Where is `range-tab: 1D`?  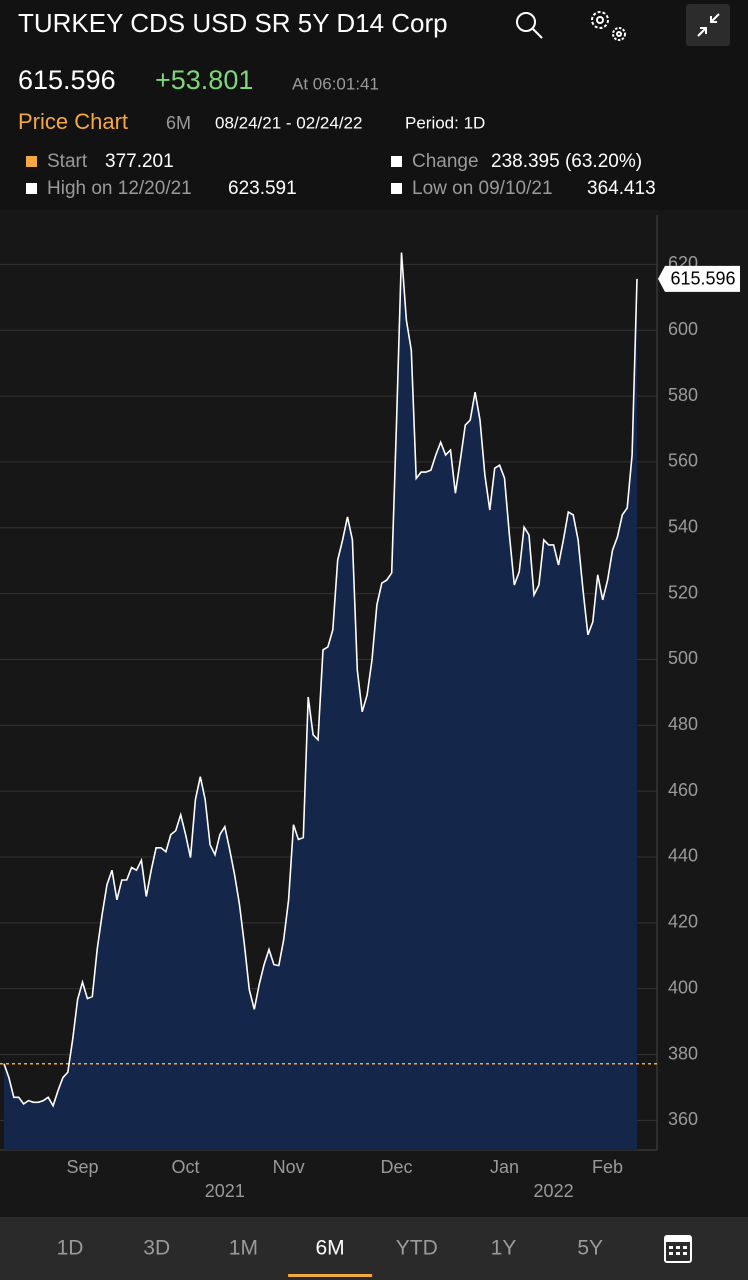
range-tab: 1D is located at coordinates (70, 1248).